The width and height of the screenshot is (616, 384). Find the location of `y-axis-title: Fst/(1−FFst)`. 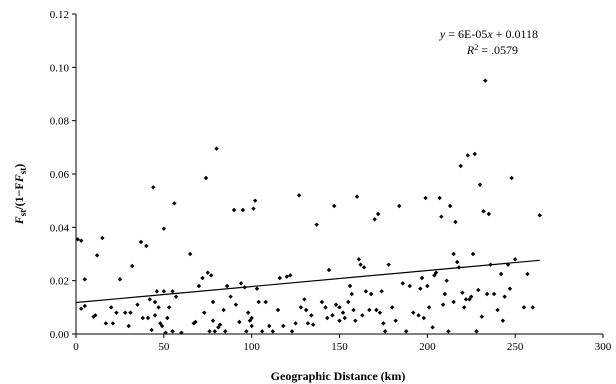

y-axis-title: Fst/(1−FFst) is located at coordinates (20, 195).